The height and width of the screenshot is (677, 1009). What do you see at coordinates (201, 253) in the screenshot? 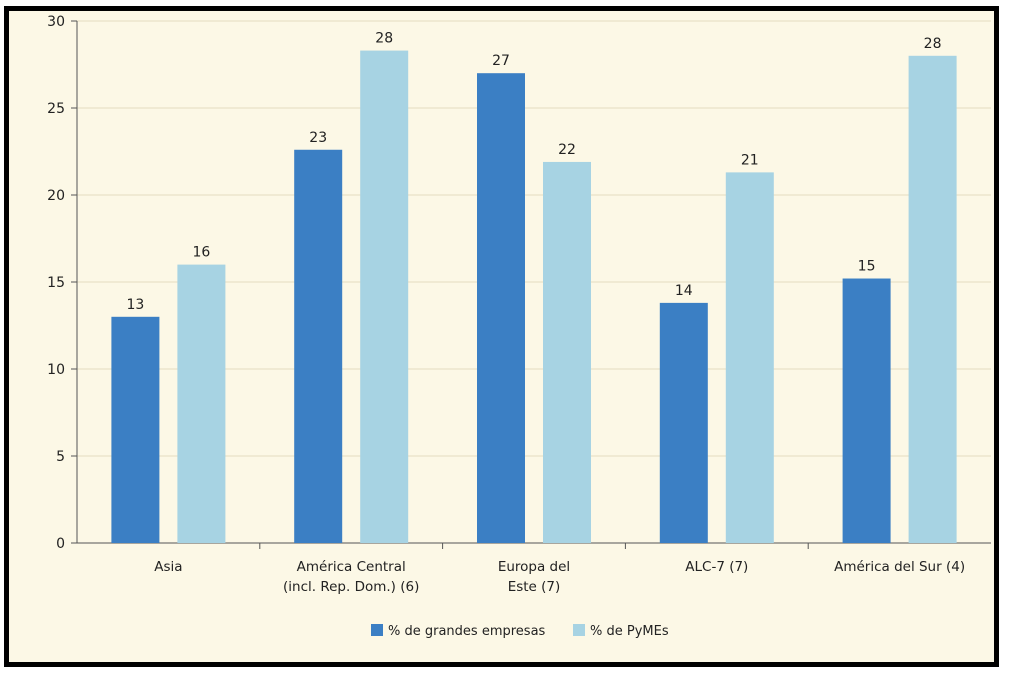
I see `data-label: 16` at bounding box center [201, 253].